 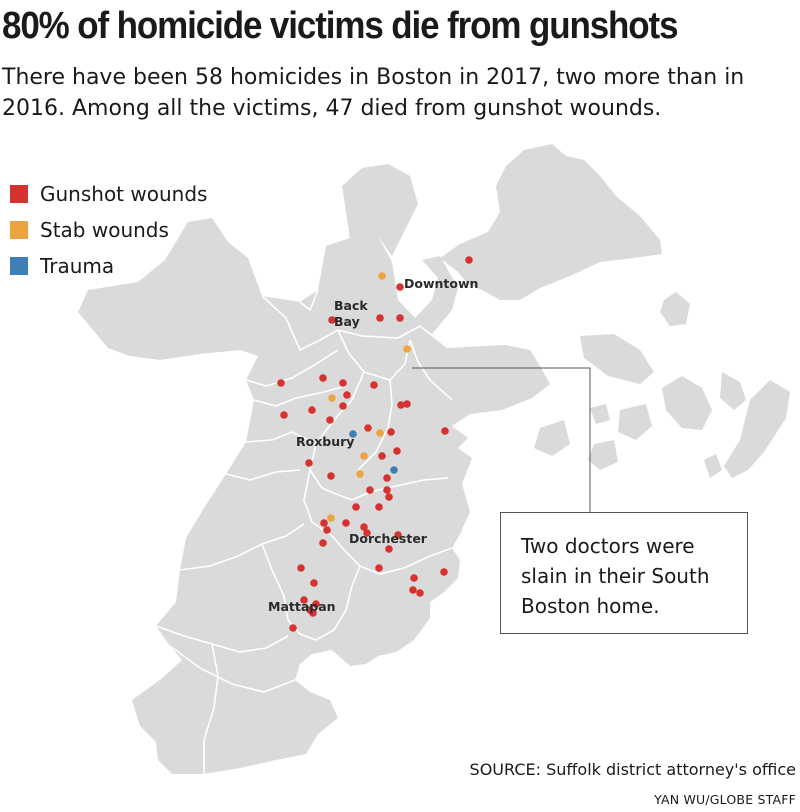 I want to click on legend-item-stab: Stab wounds, so click(x=108, y=230).